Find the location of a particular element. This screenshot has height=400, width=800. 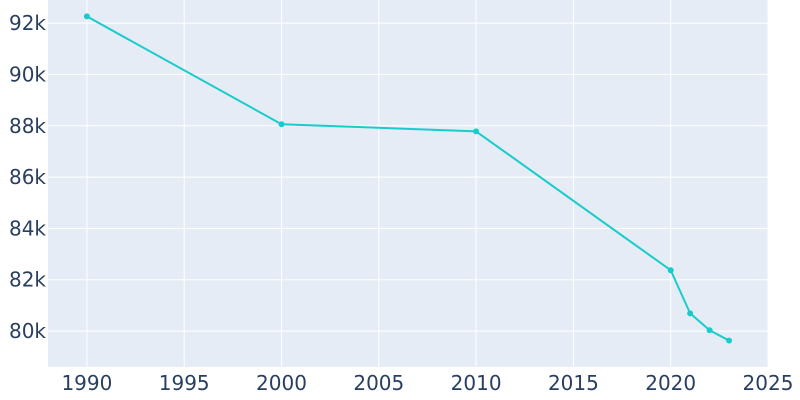

data-point-2023 is located at coordinates (729, 340).